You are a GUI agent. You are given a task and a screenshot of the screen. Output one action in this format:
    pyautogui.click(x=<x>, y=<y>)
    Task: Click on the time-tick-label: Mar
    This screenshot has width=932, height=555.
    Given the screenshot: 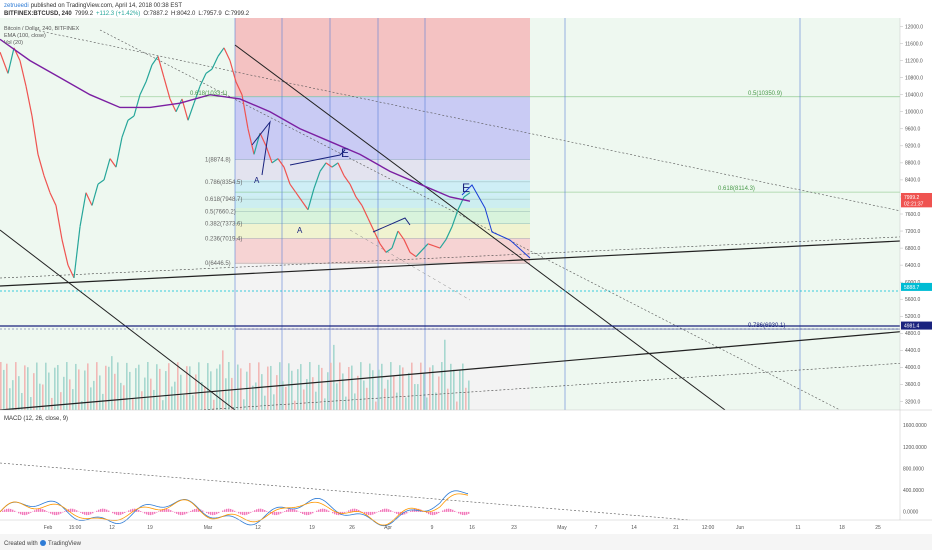 What is the action you would take?
    pyautogui.click(x=208, y=528)
    